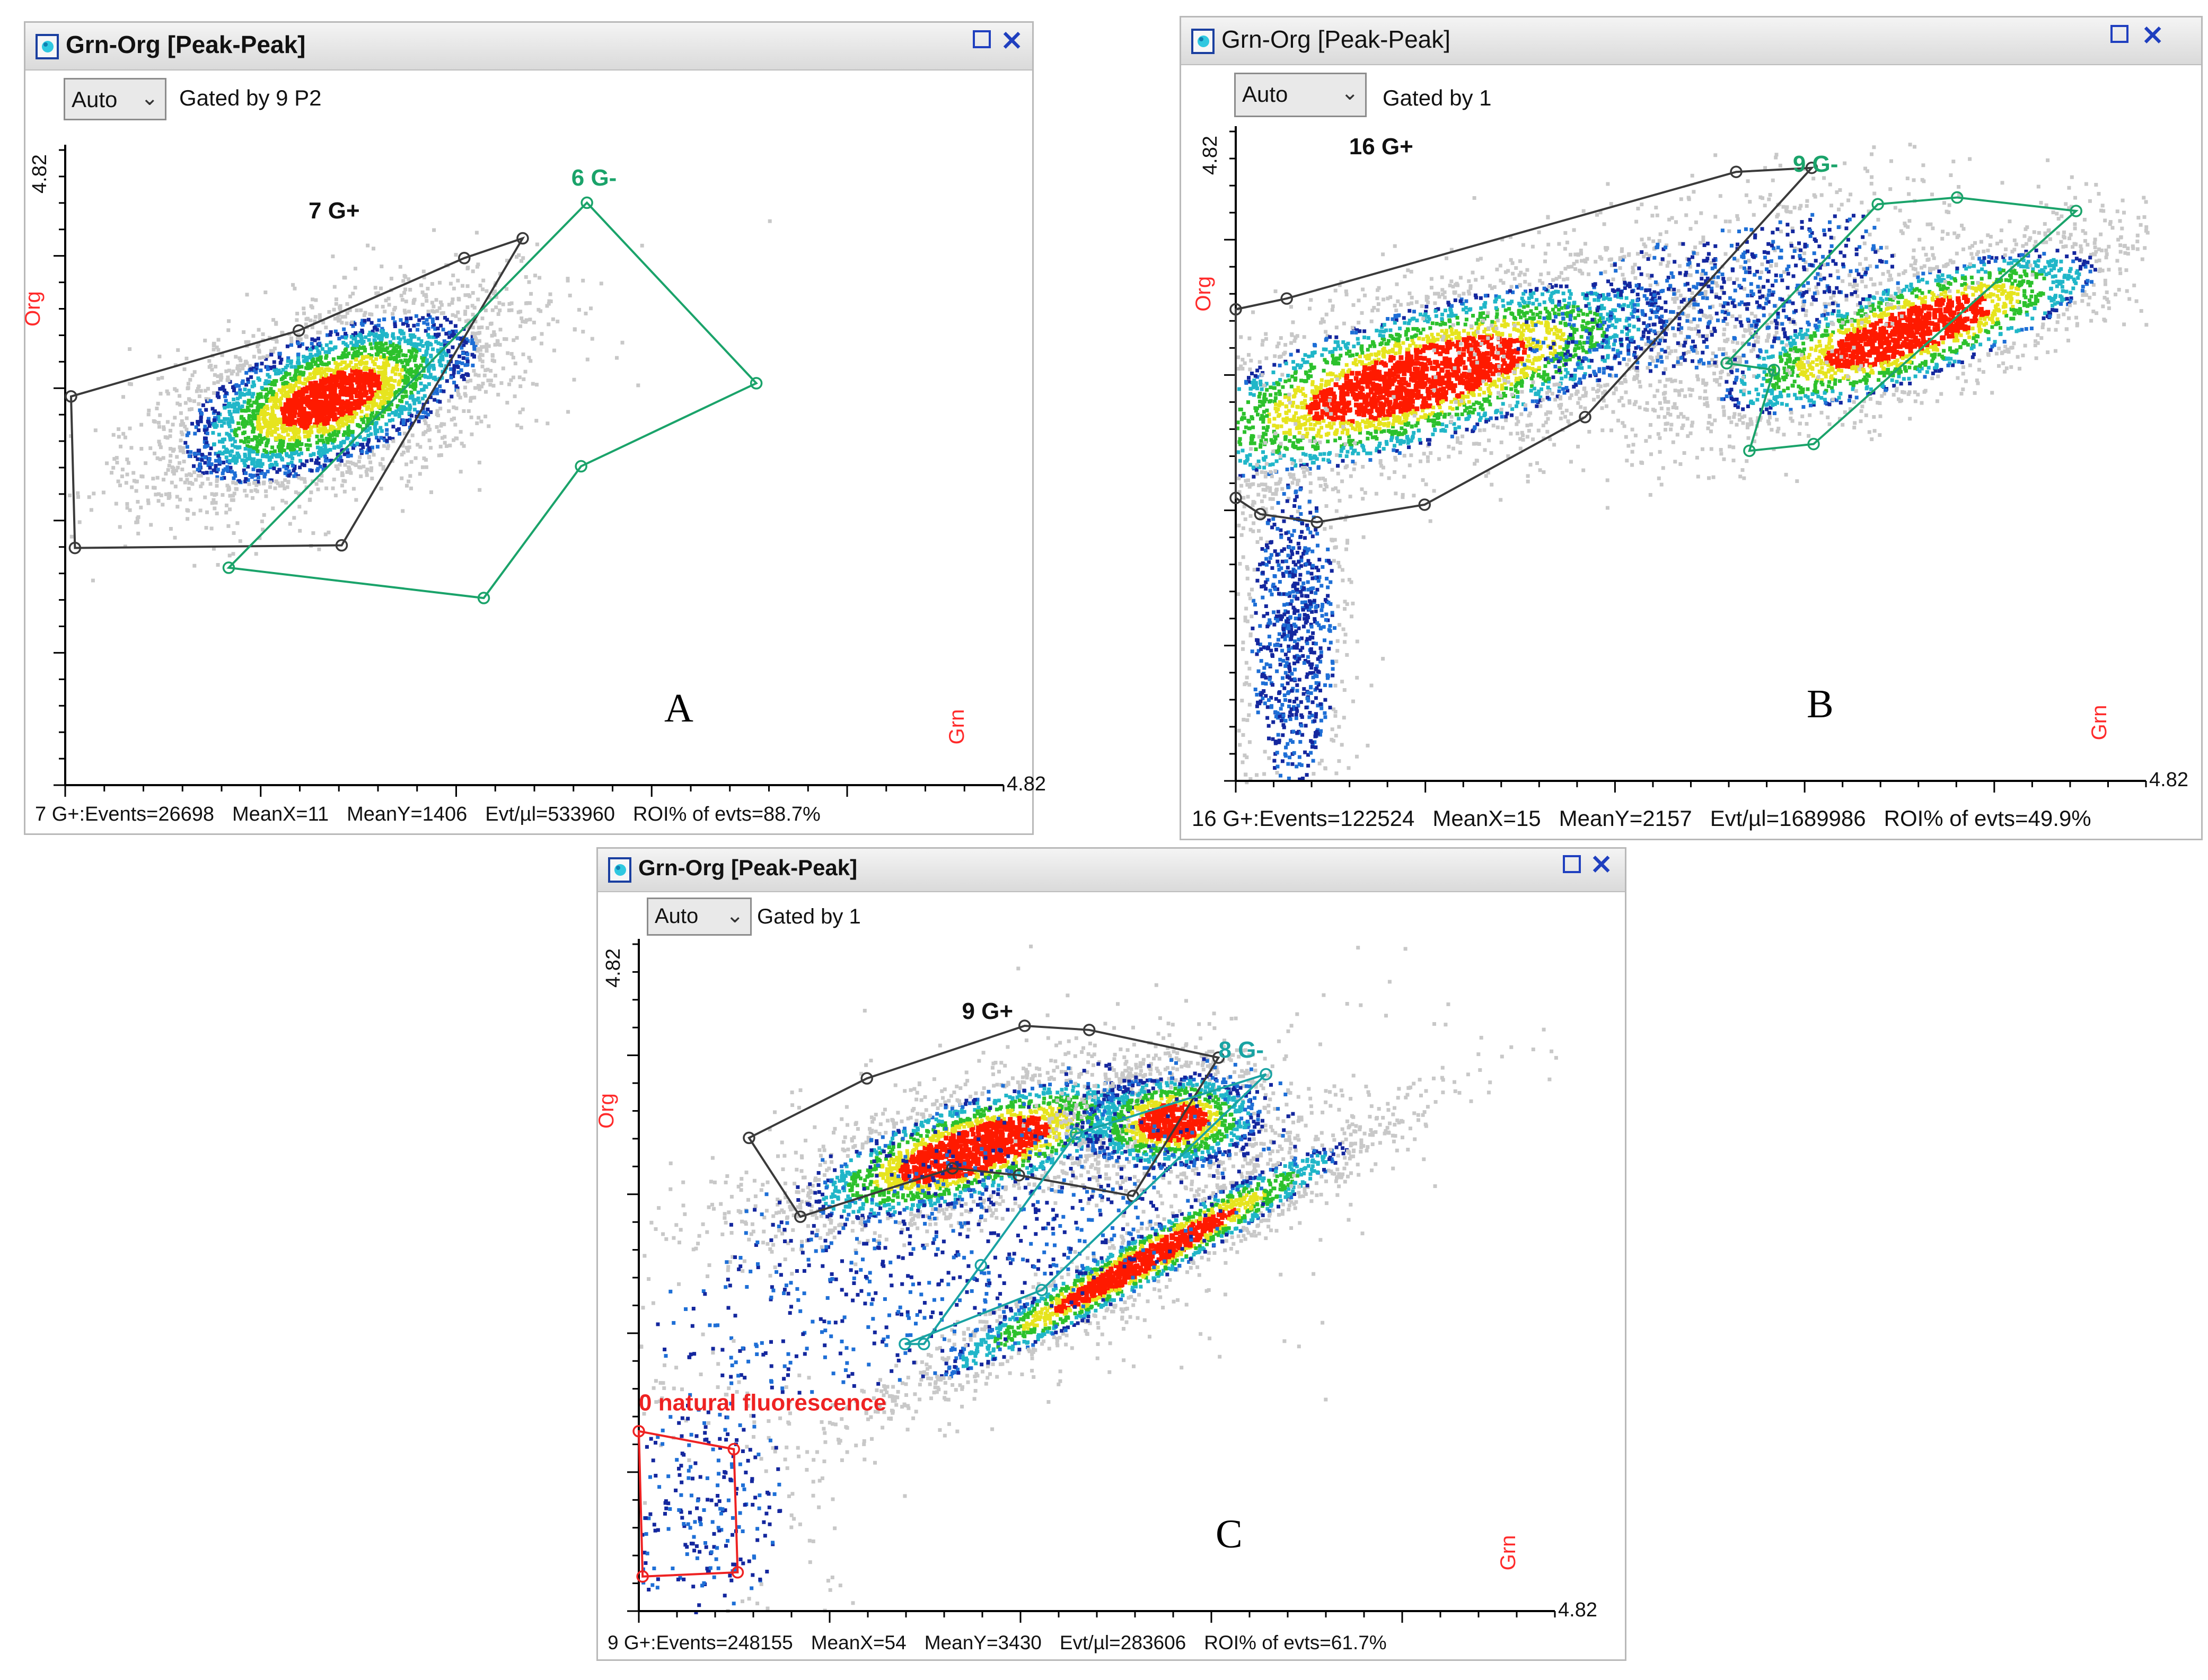 The image size is (2208, 1680). Describe the element at coordinates (1026, 784) in the screenshot. I see `x-axis-max-label: 4.82` at that location.